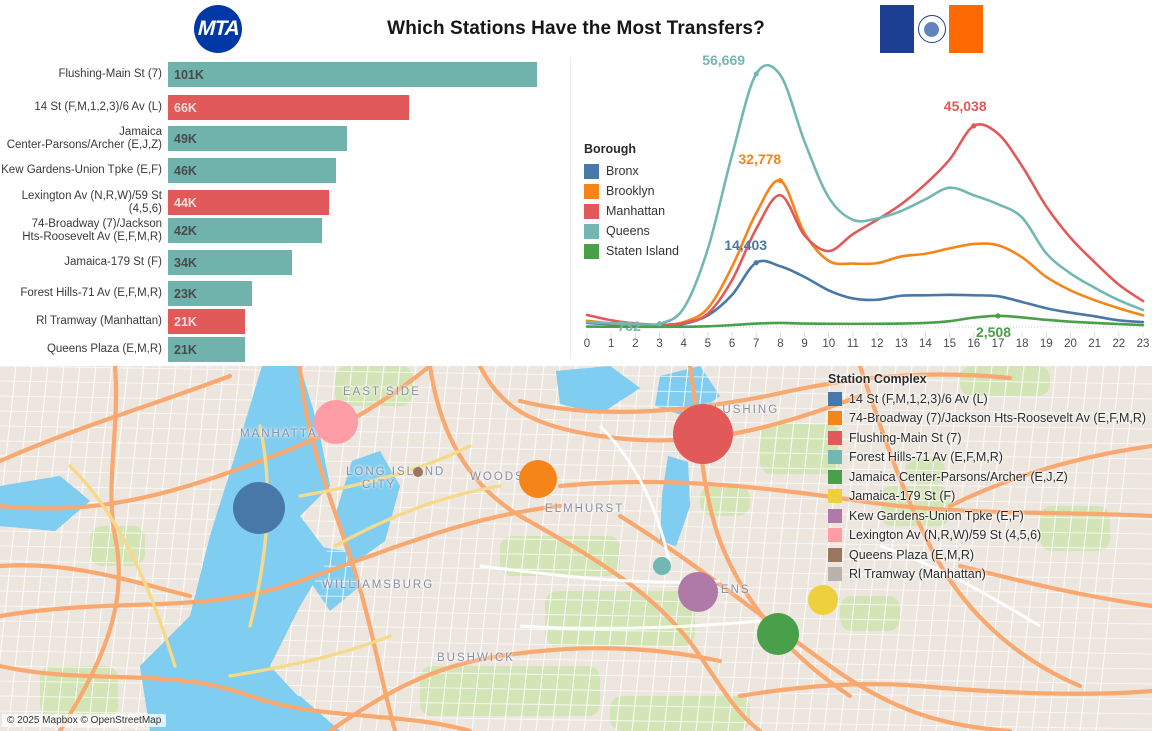 The width and height of the screenshot is (1152, 731). I want to click on borough-legend-item: Bronx, so click(631, 171).